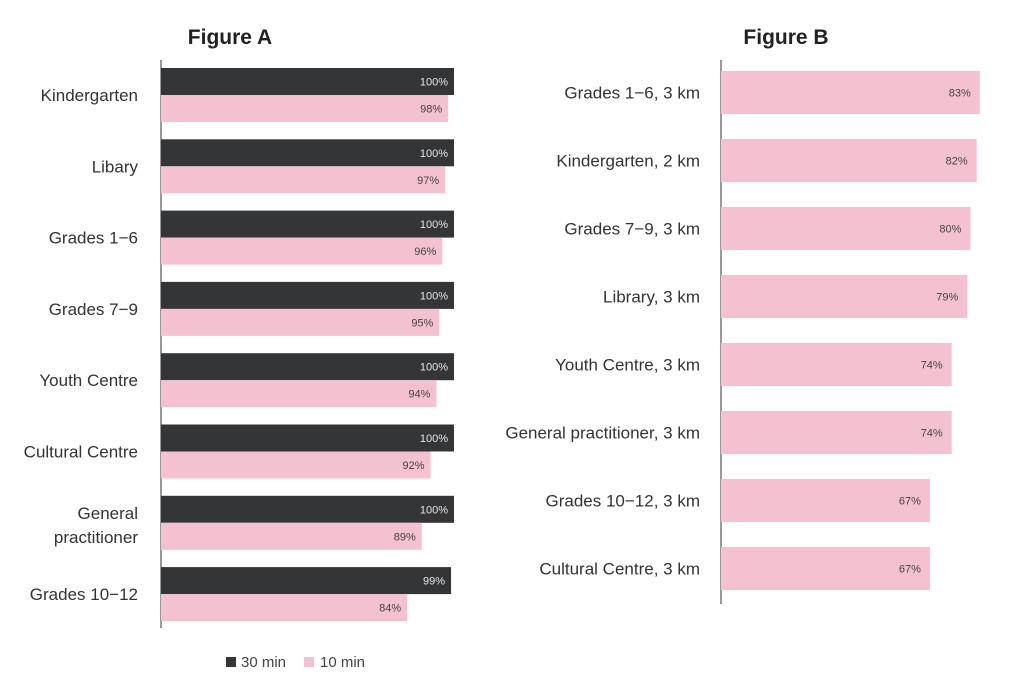 The height and width of the screenshot is (679, 1024). What do you see at coordinates (960, 94) in the screenshot?
I see `value-label-b-grades-1-6-3-km: 83%` at bounding box center [960, 94].